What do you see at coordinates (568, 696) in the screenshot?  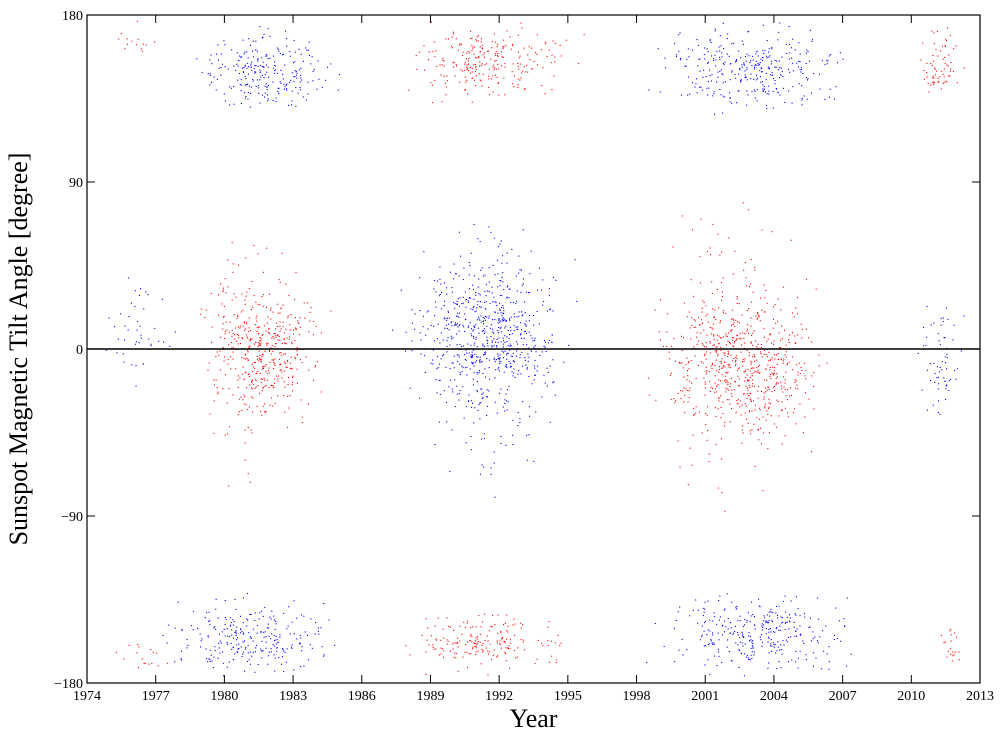 I see `x-tick-label: 1995` at bounding box center [568, 696].